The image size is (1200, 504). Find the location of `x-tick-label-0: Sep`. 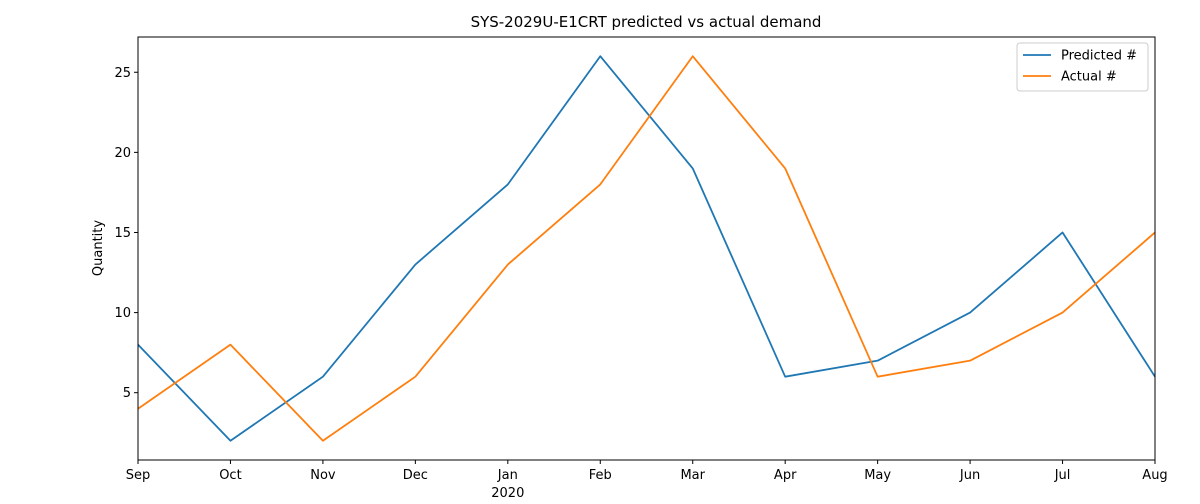

x-tick-label-0: Sep is located at coordinates (138, 475).